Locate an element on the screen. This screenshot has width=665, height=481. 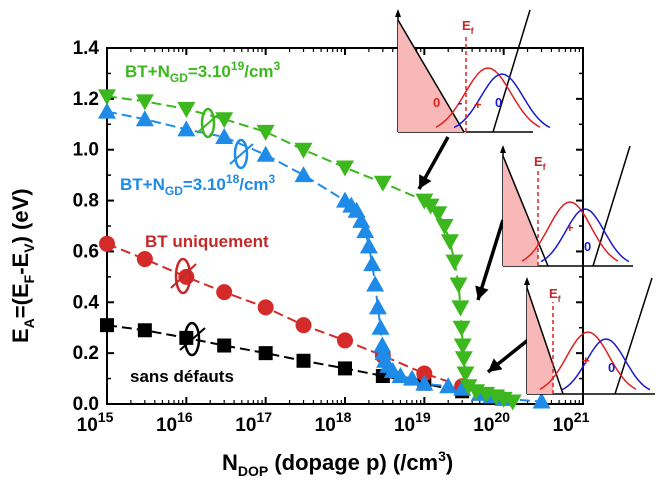
x-tick-label: 1019 is located at coordinates (412, 422).